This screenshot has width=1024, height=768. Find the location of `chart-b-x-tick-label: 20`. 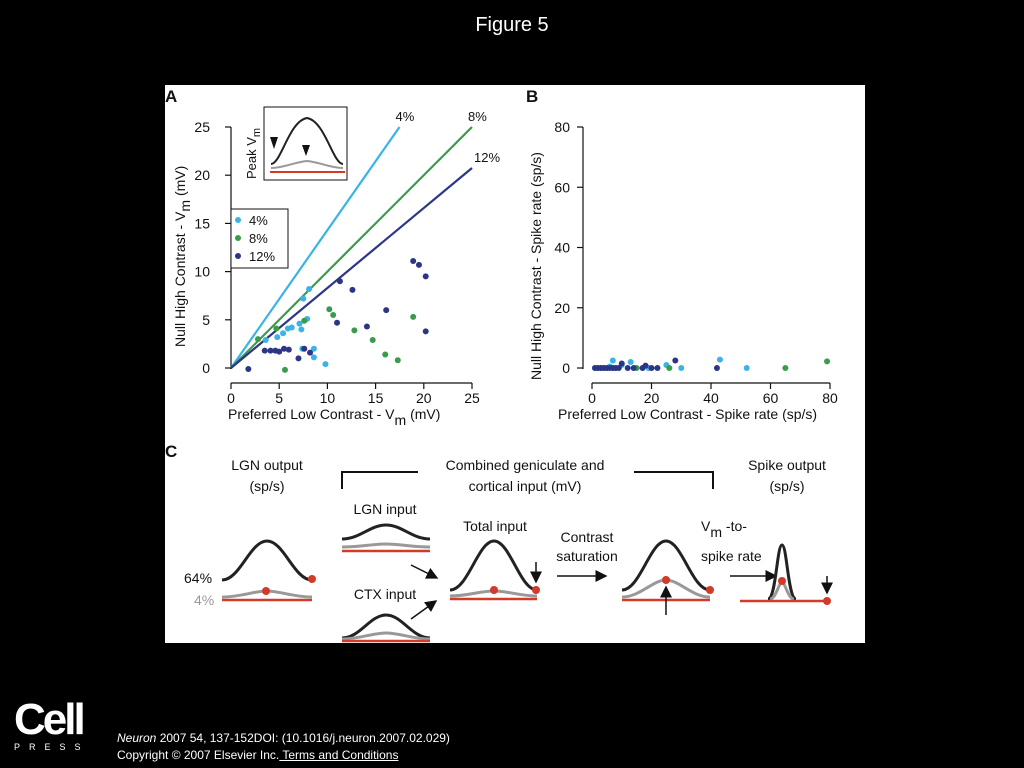

chart-b-x-tick-label: 20 is located at coordinates (652, 398).